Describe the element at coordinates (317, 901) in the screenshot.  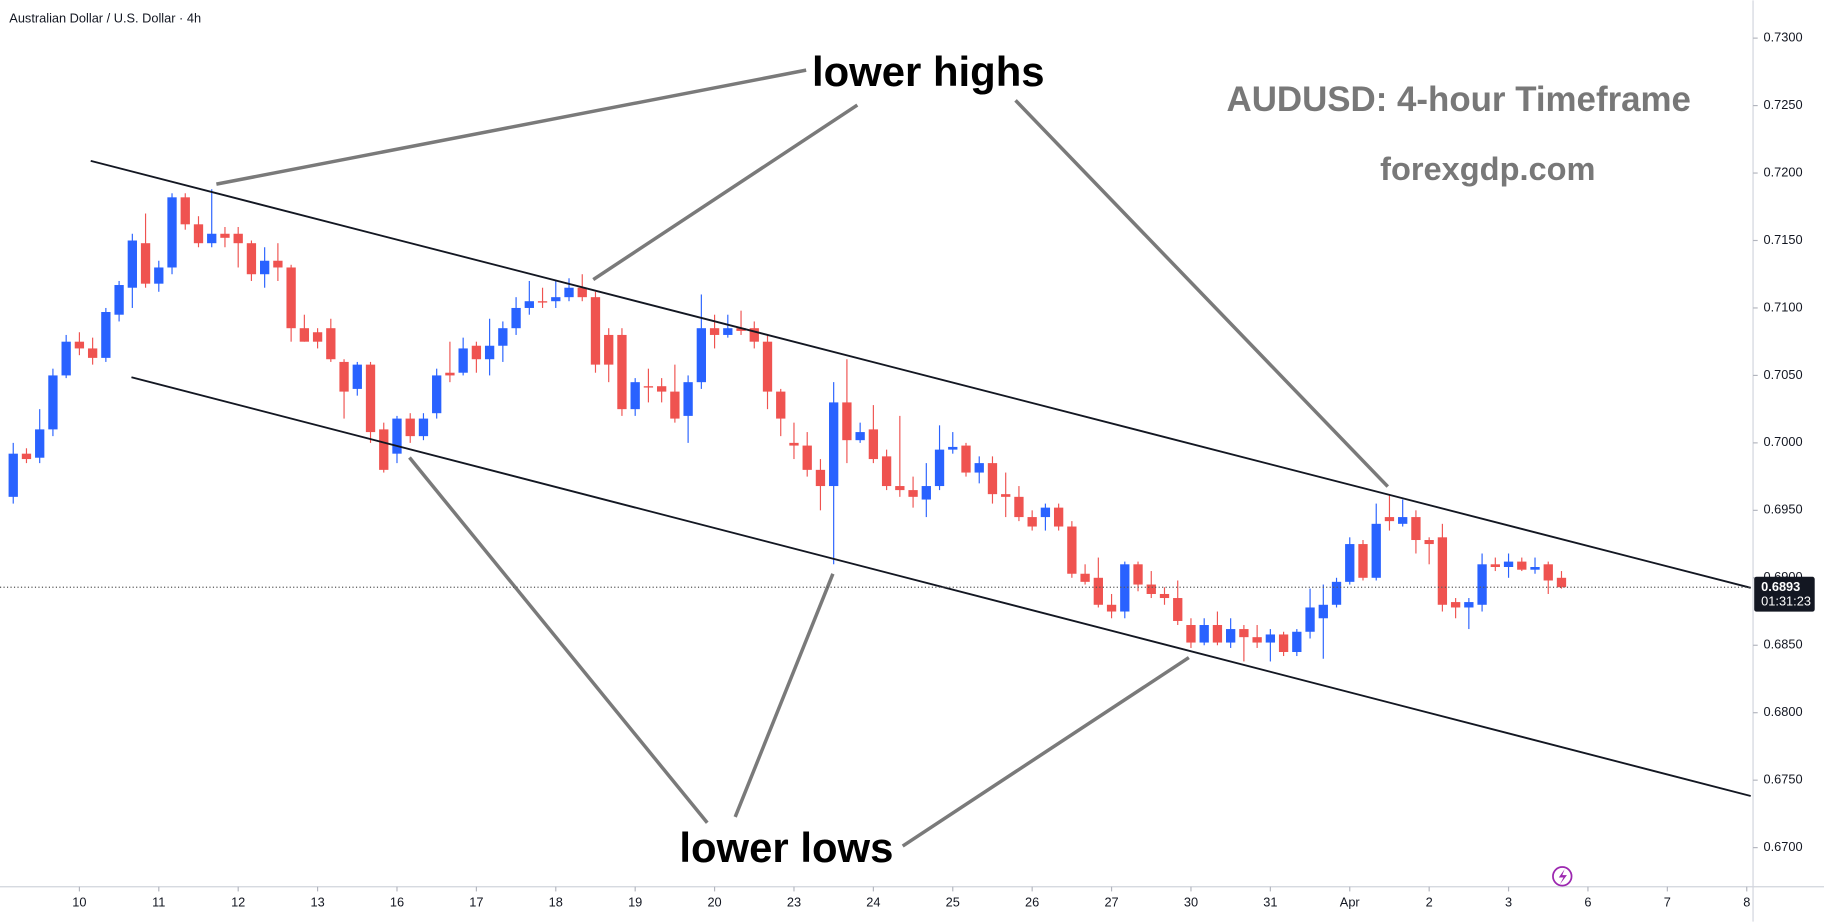
I see `x-tick-label: 13` at that location.